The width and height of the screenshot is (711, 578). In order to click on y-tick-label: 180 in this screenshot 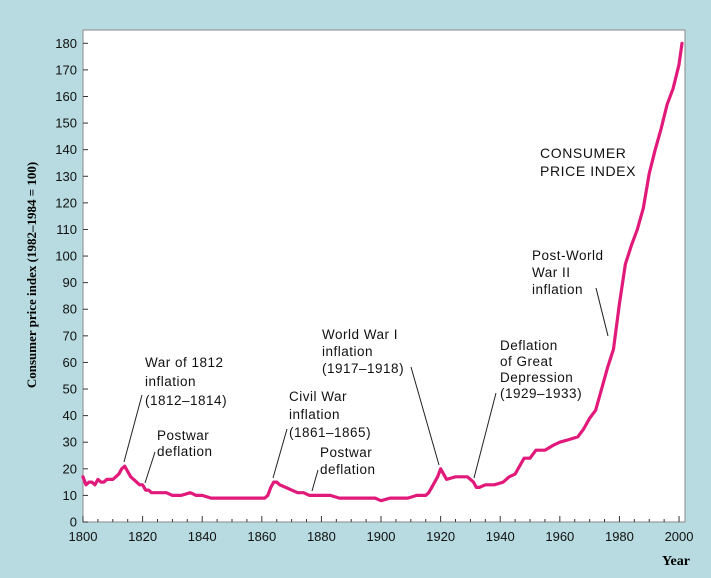, I will do `click(66, 43)`.